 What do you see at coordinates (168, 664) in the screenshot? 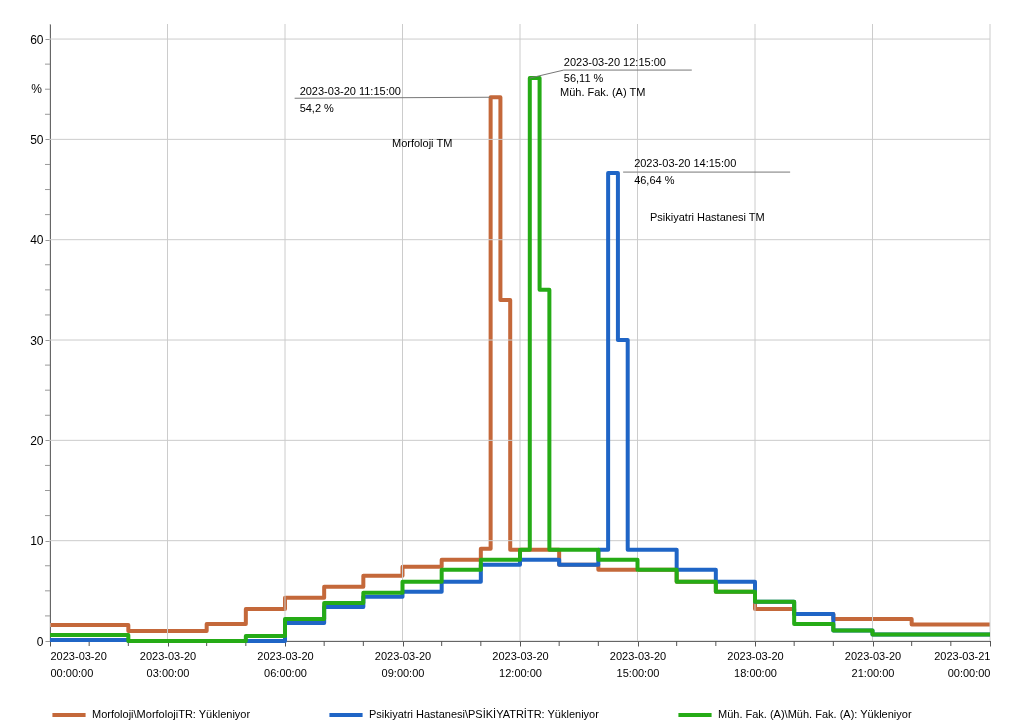
I see `x-tick-label: 2023-03-20 03:00:00` at bounding box center [168, 664].